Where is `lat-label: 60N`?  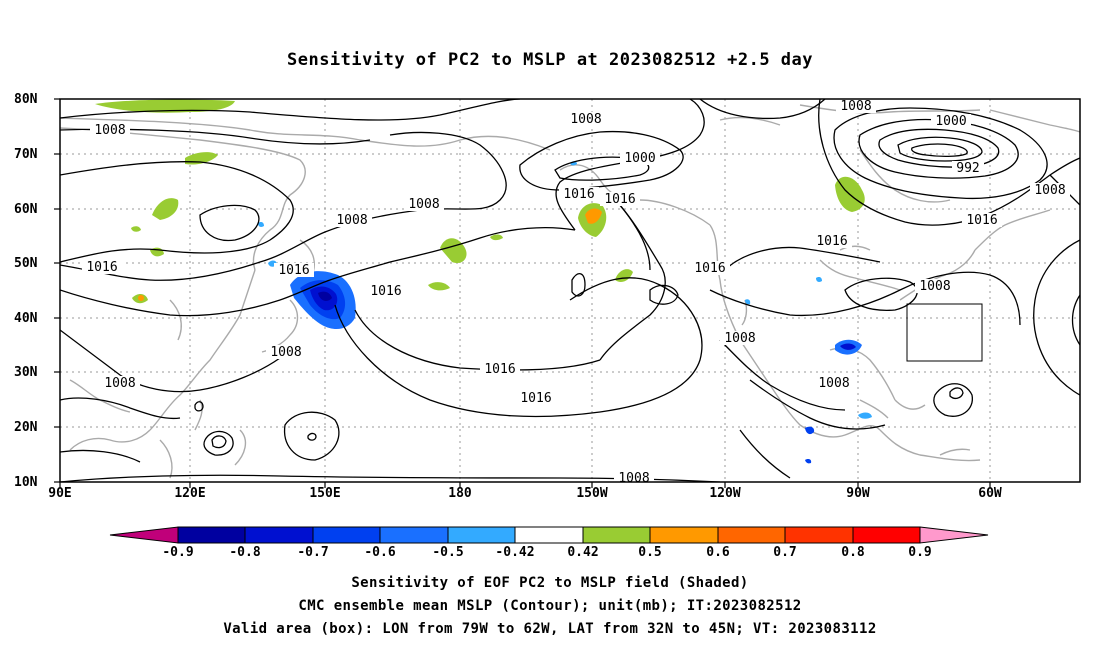 lat-label: 60N is located at coordinates (26, 209).